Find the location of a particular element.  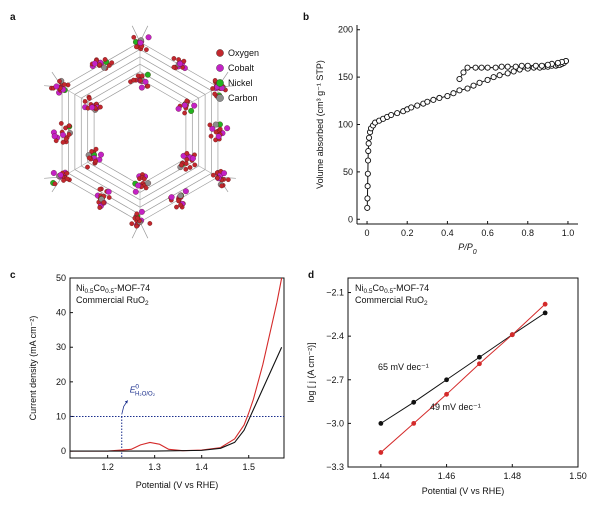

x-tick-label: 0.8 is located at coordinates (528, 233).